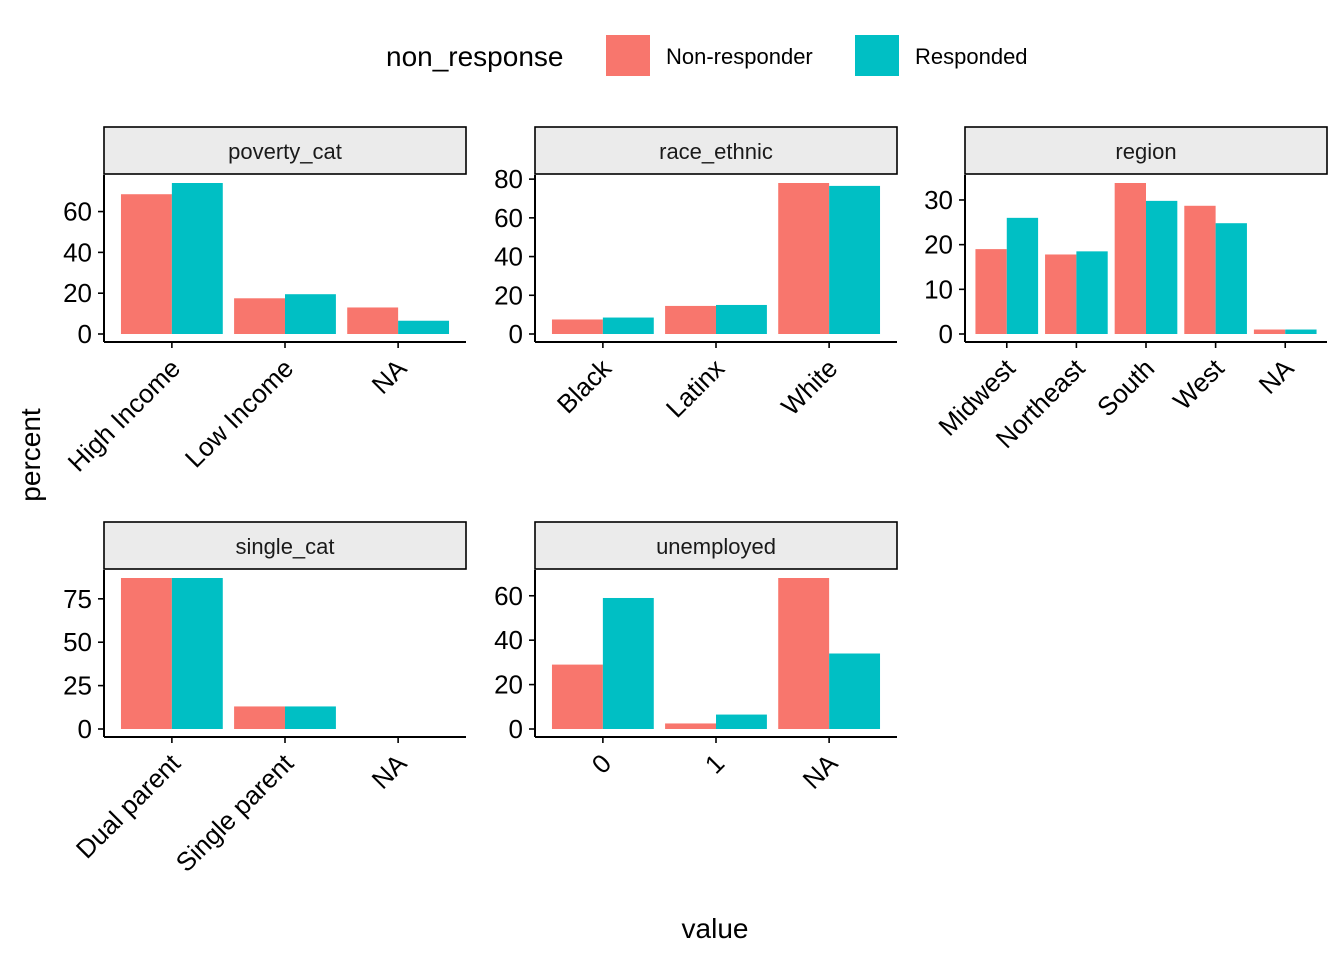 The image size is (1344, 960). Describe the element at coordinates (124, 415) in the screenshot. I see `x-tick-label: High Income` at that location.